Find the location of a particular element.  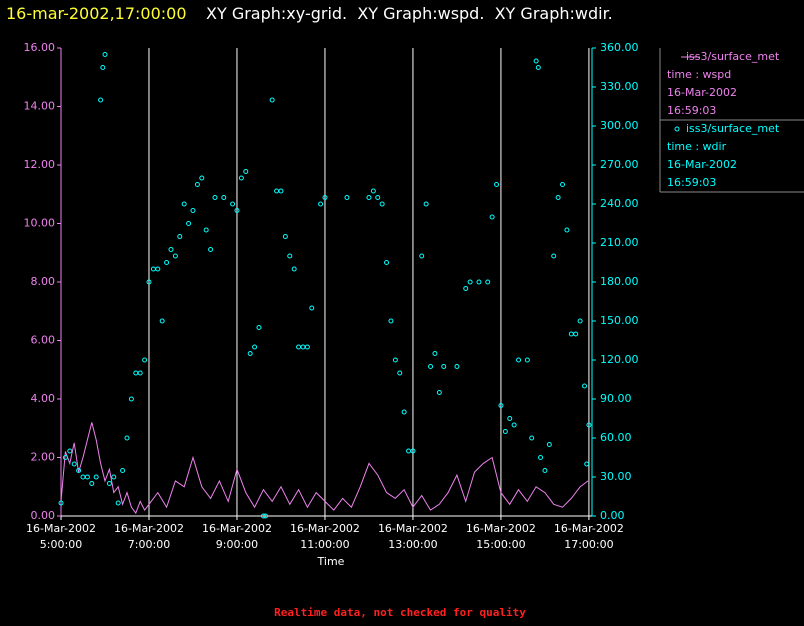

y2-tick-label: 60.00 is located at coordinates (616, 437).